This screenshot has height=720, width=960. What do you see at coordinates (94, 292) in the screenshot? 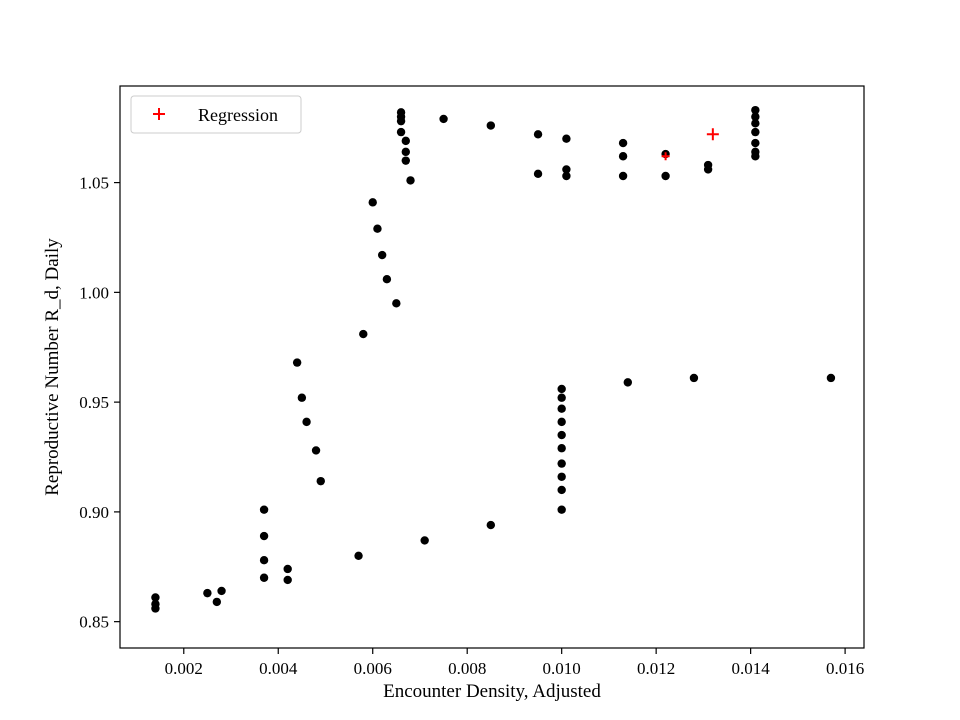
I see `y-tick-label: 1.00` at bounding box center [94, 292].